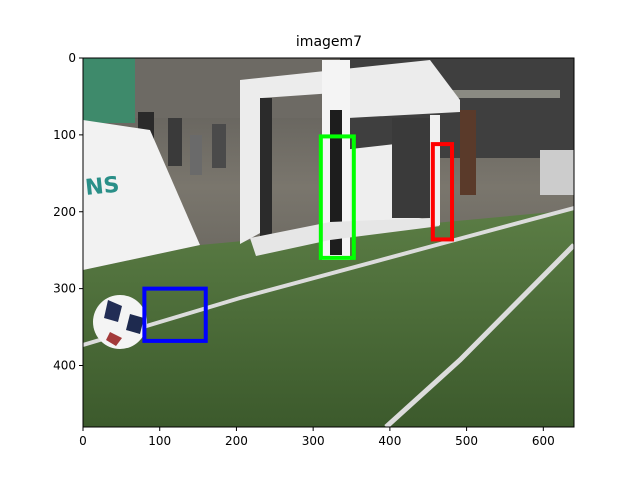 The image size is (640, 480). I want to click on y-tick-label: 300, so click(64, 289).